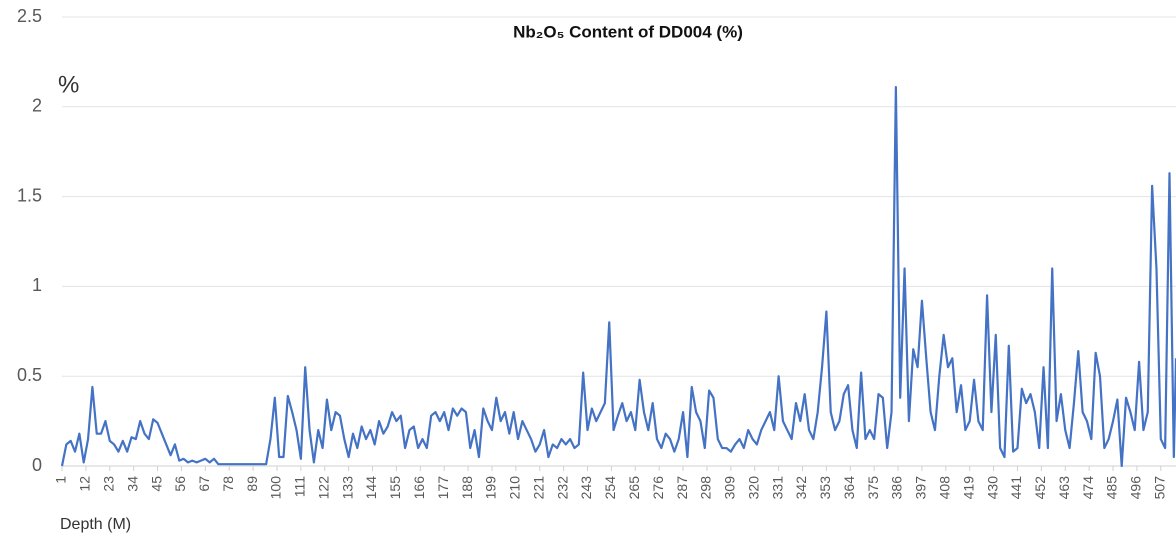 Image resolution: width=1176 pixels, height=538 pixels. I want to click on x-tick-label: 144, so click(371, 488).